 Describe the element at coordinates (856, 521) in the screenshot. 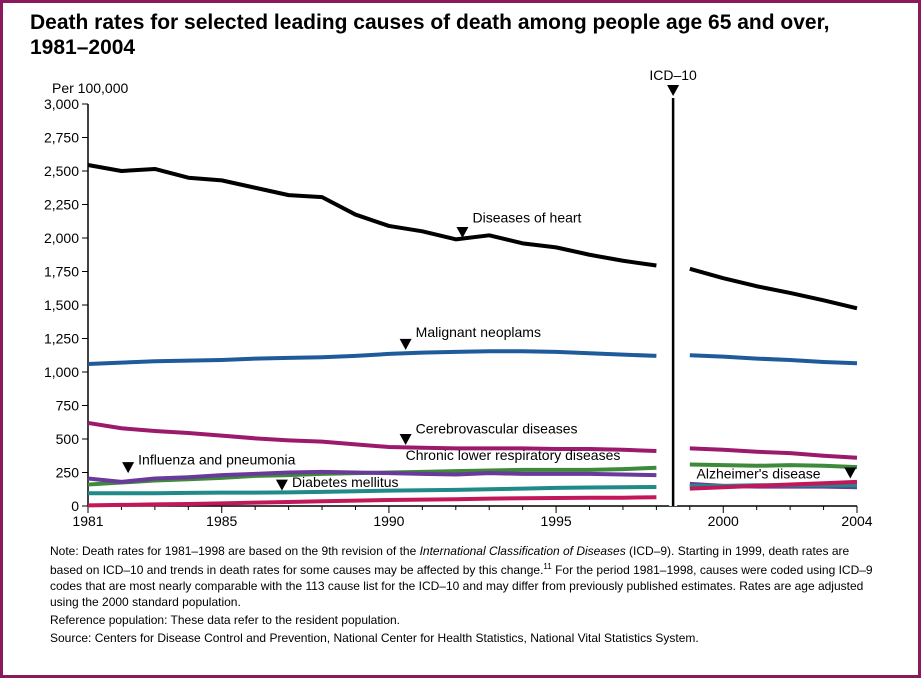

I see `x-tick-label: 2004` at that location.